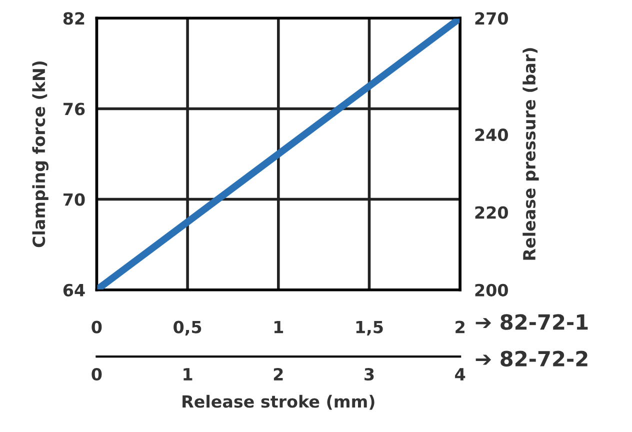 This screenshot has width=632, height=432. I want to click on y-tick-label: 70, so click(74, 199).